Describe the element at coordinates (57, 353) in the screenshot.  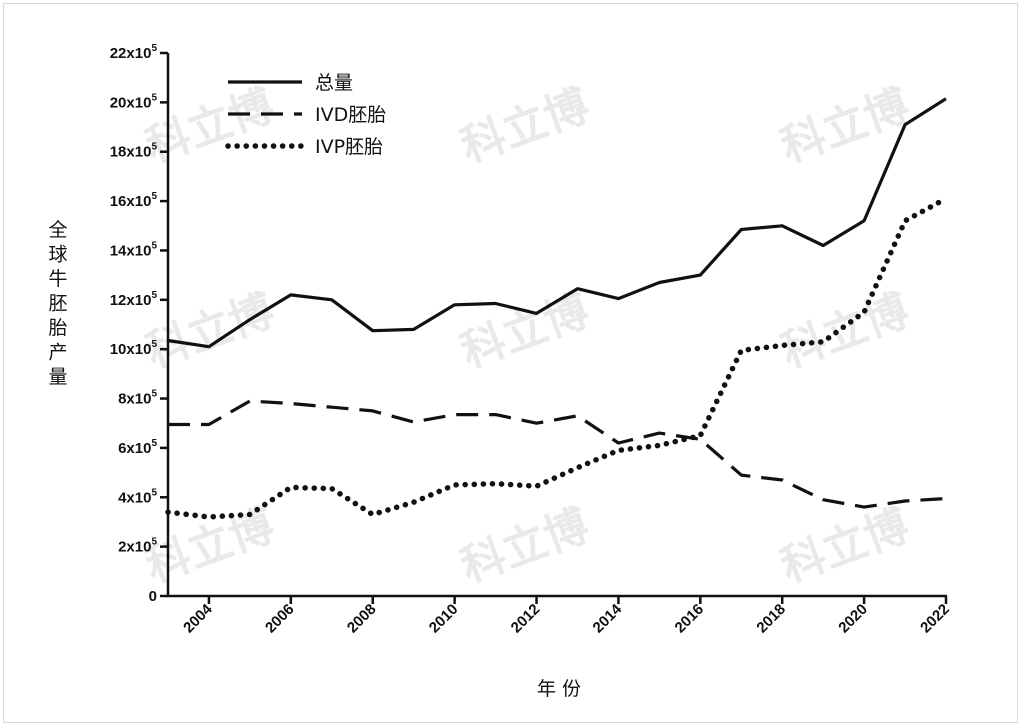
I see `y-title-char: 产` at that location.